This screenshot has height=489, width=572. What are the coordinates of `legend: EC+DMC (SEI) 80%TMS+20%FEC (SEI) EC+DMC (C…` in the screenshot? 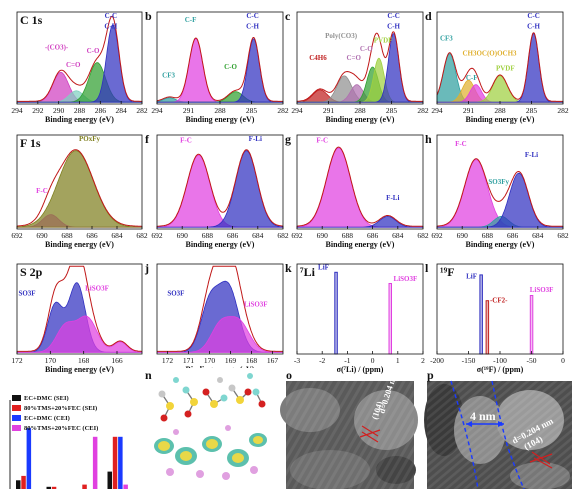 It's located at (55, 413).